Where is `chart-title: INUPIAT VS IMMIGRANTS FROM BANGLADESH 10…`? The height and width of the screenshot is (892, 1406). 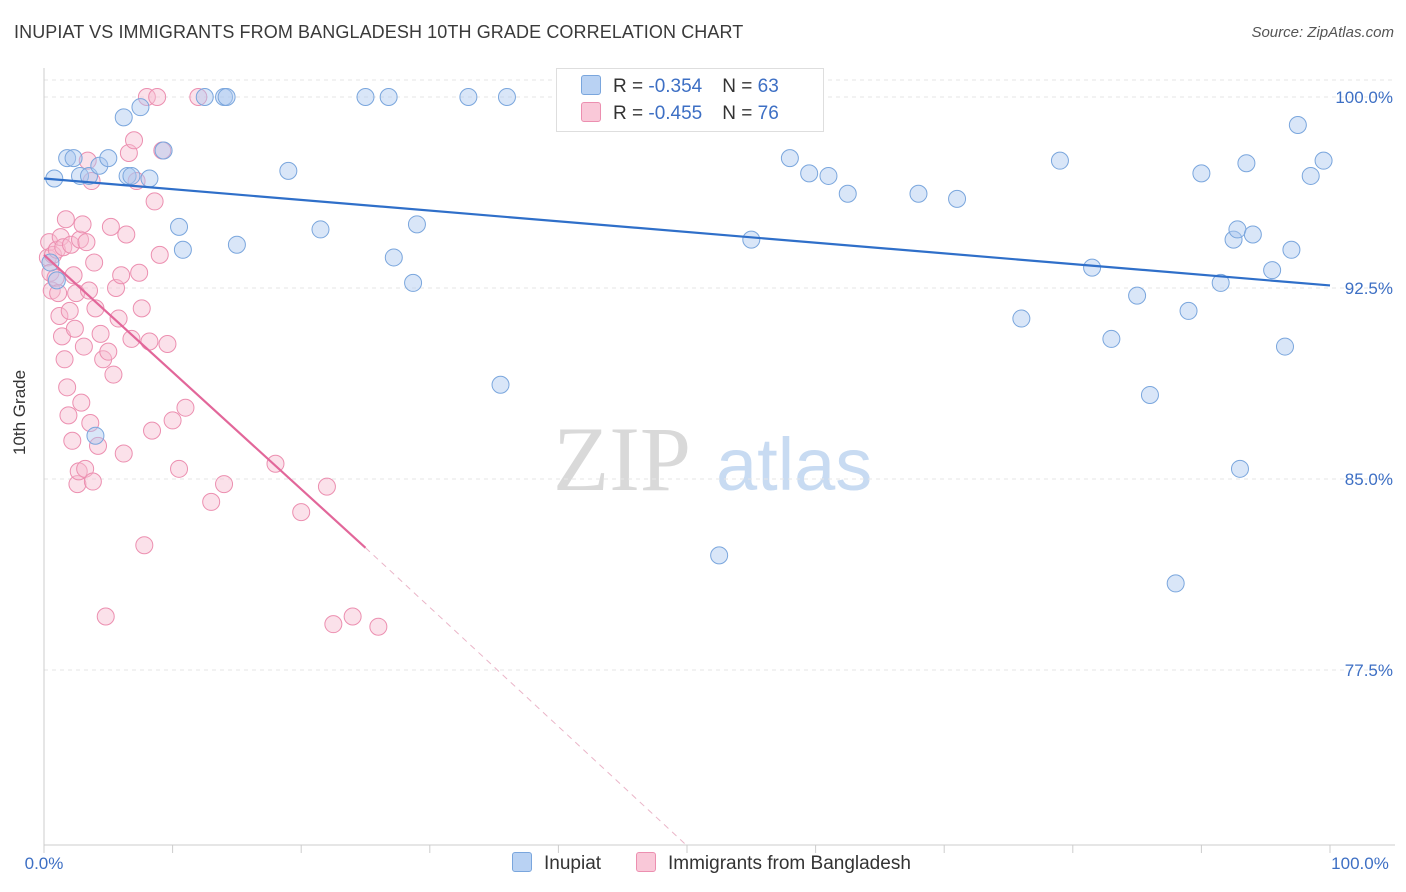 chart-title: INUPIAT VS IMMIGRANTS FROM BANGLADESH 10… is located at coordinates (379, 32).